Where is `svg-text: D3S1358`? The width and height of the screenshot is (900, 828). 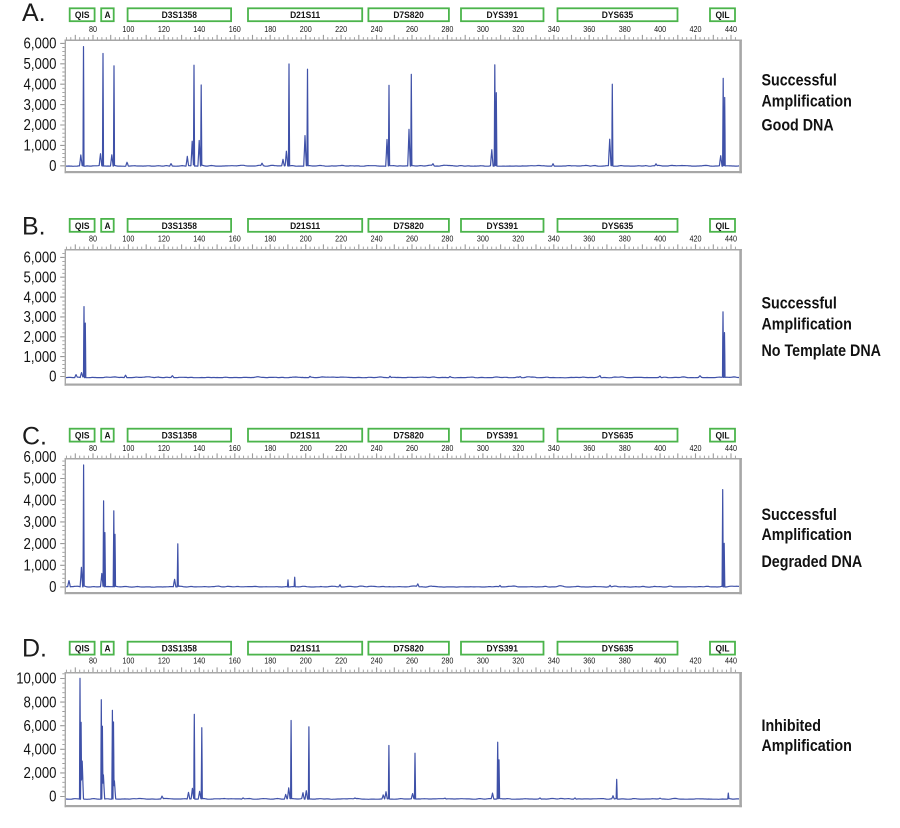 svg-text: D3S1358 is located at coordinates (179, 225).